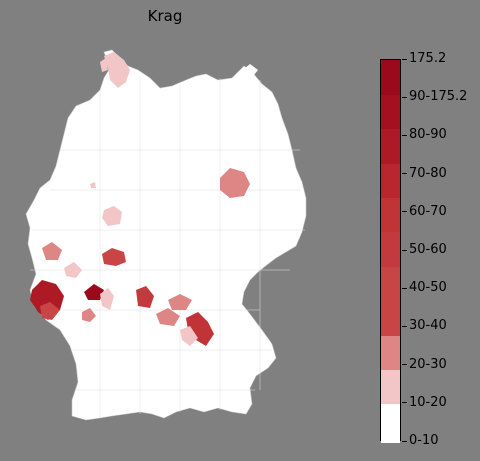 This screenshot has width=480, height=461. What do you see at coordinates (180, 302) in the screenshot?
I see `district-nuernberg` at bounding box center [180, 302].